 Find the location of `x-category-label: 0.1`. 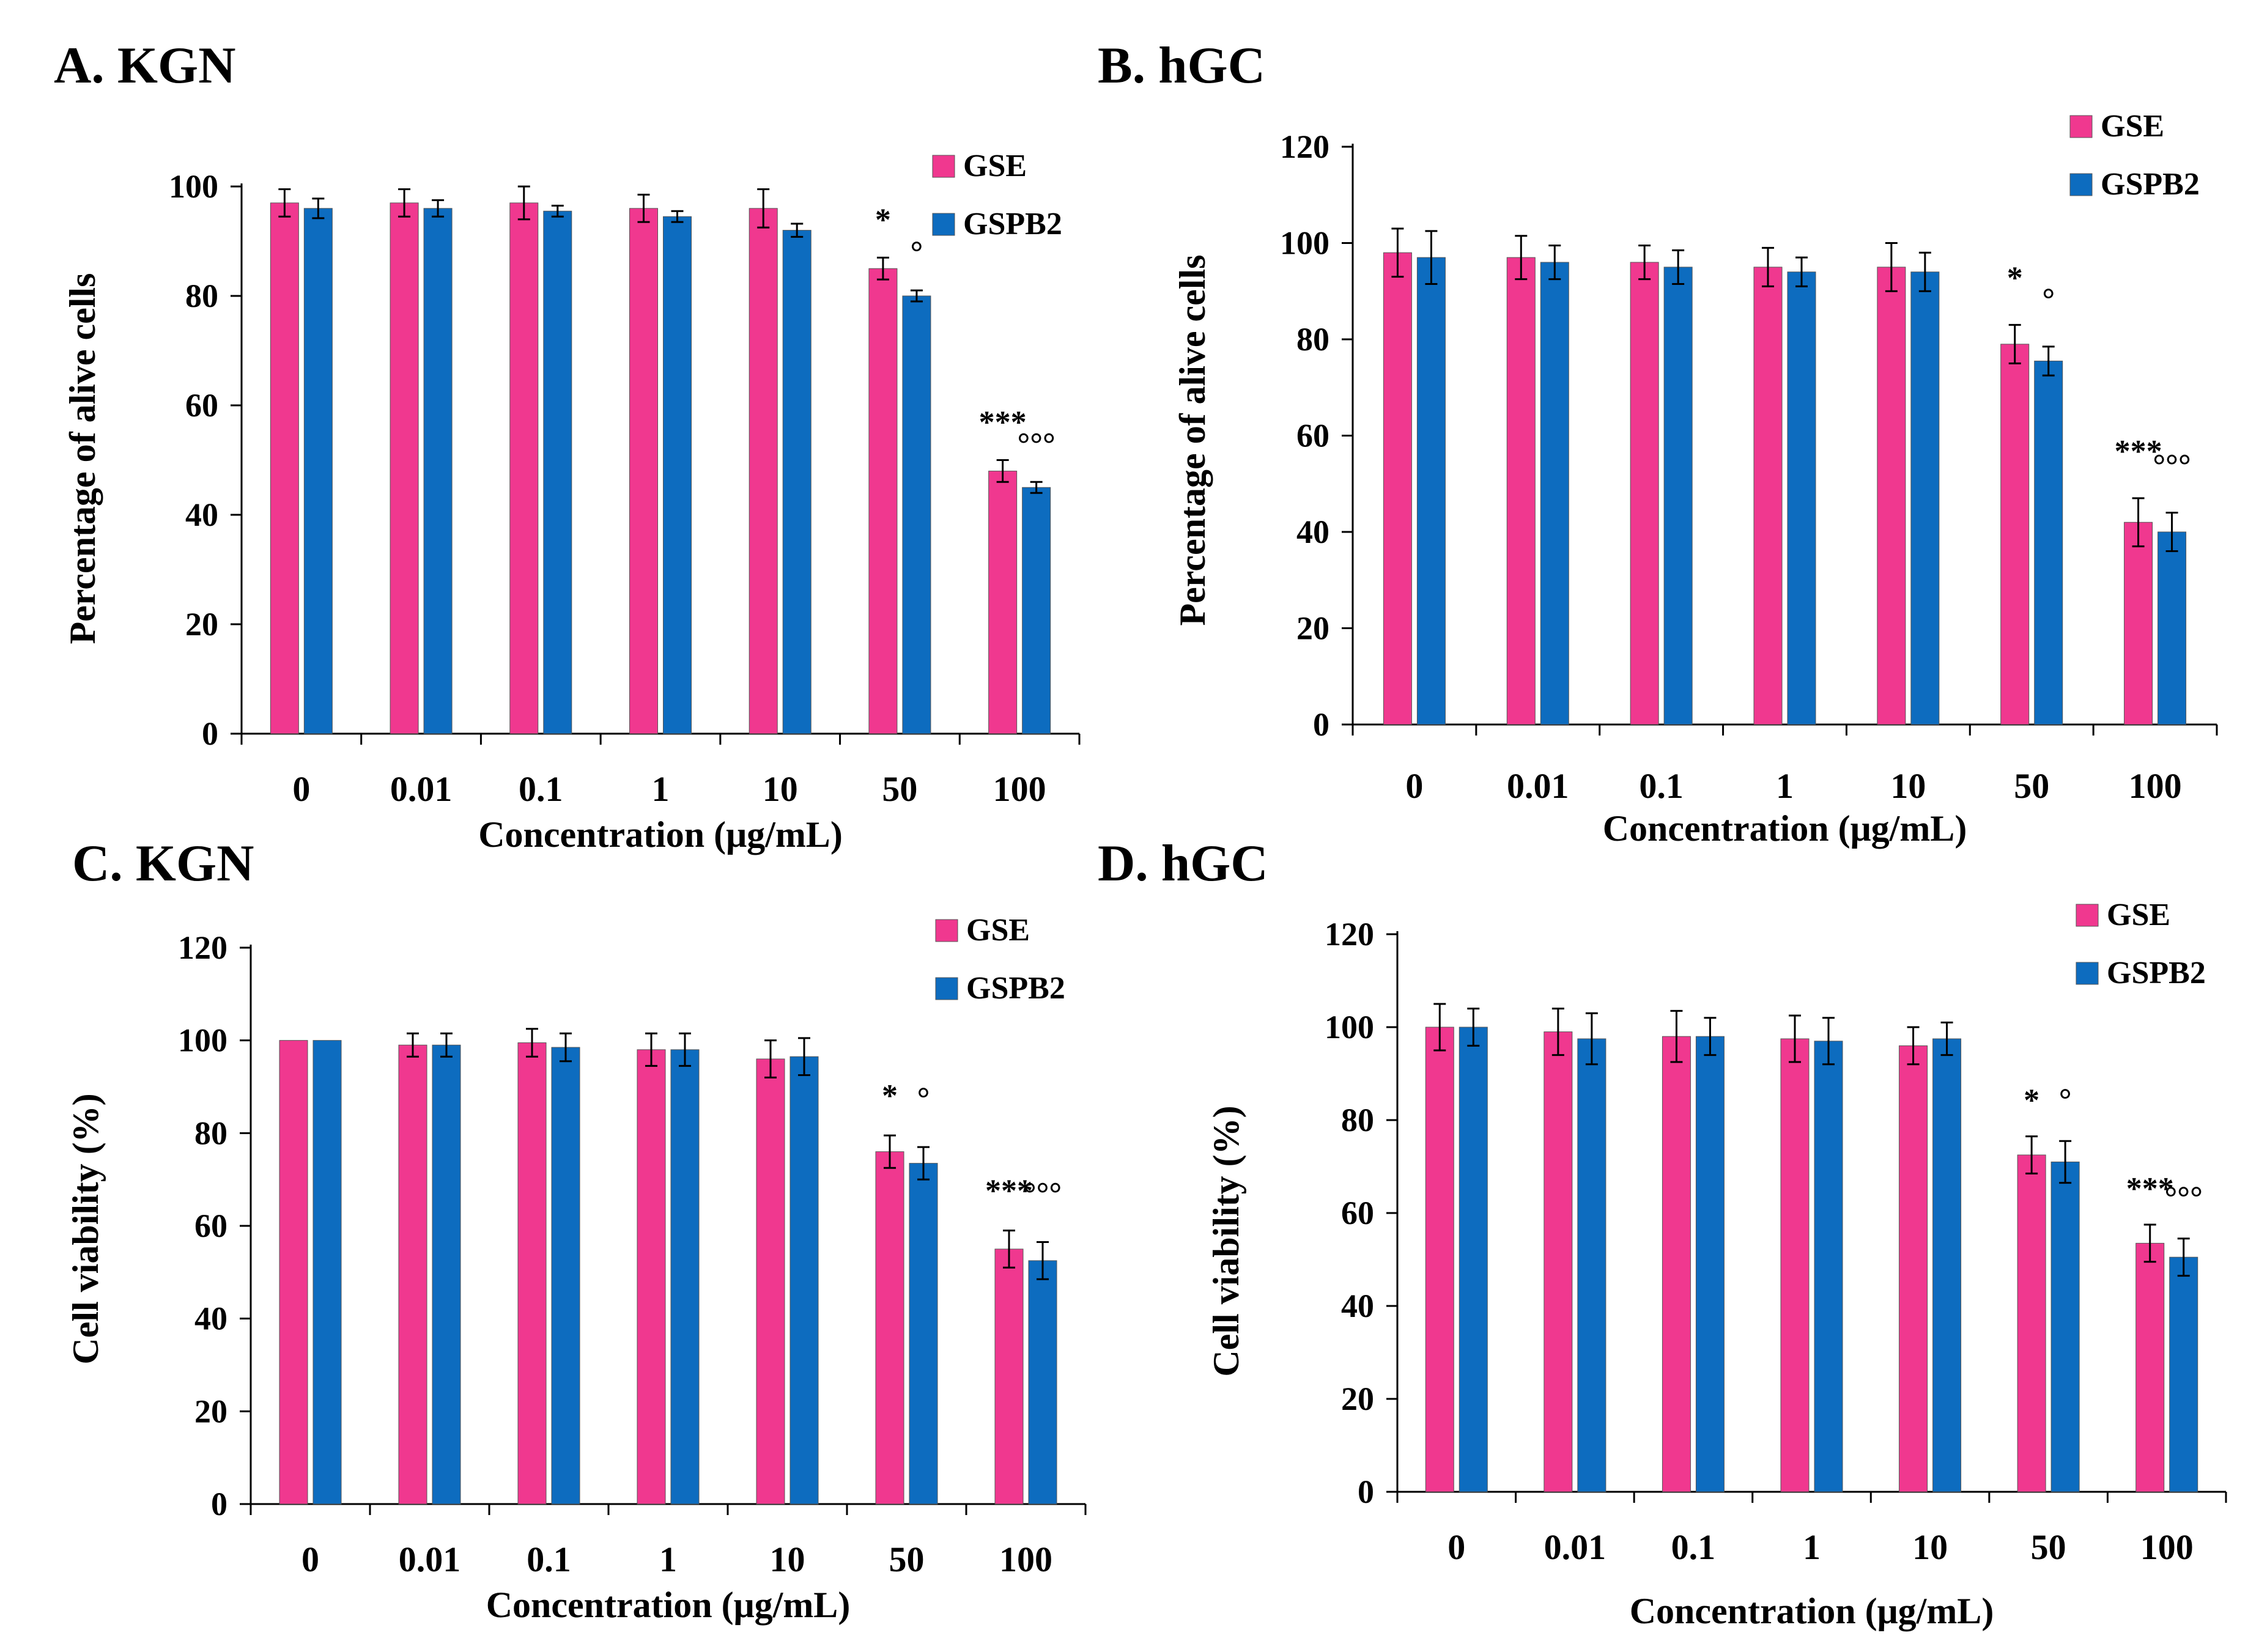

x-category-label: 0.1 is located at coordinates (549, 1559).